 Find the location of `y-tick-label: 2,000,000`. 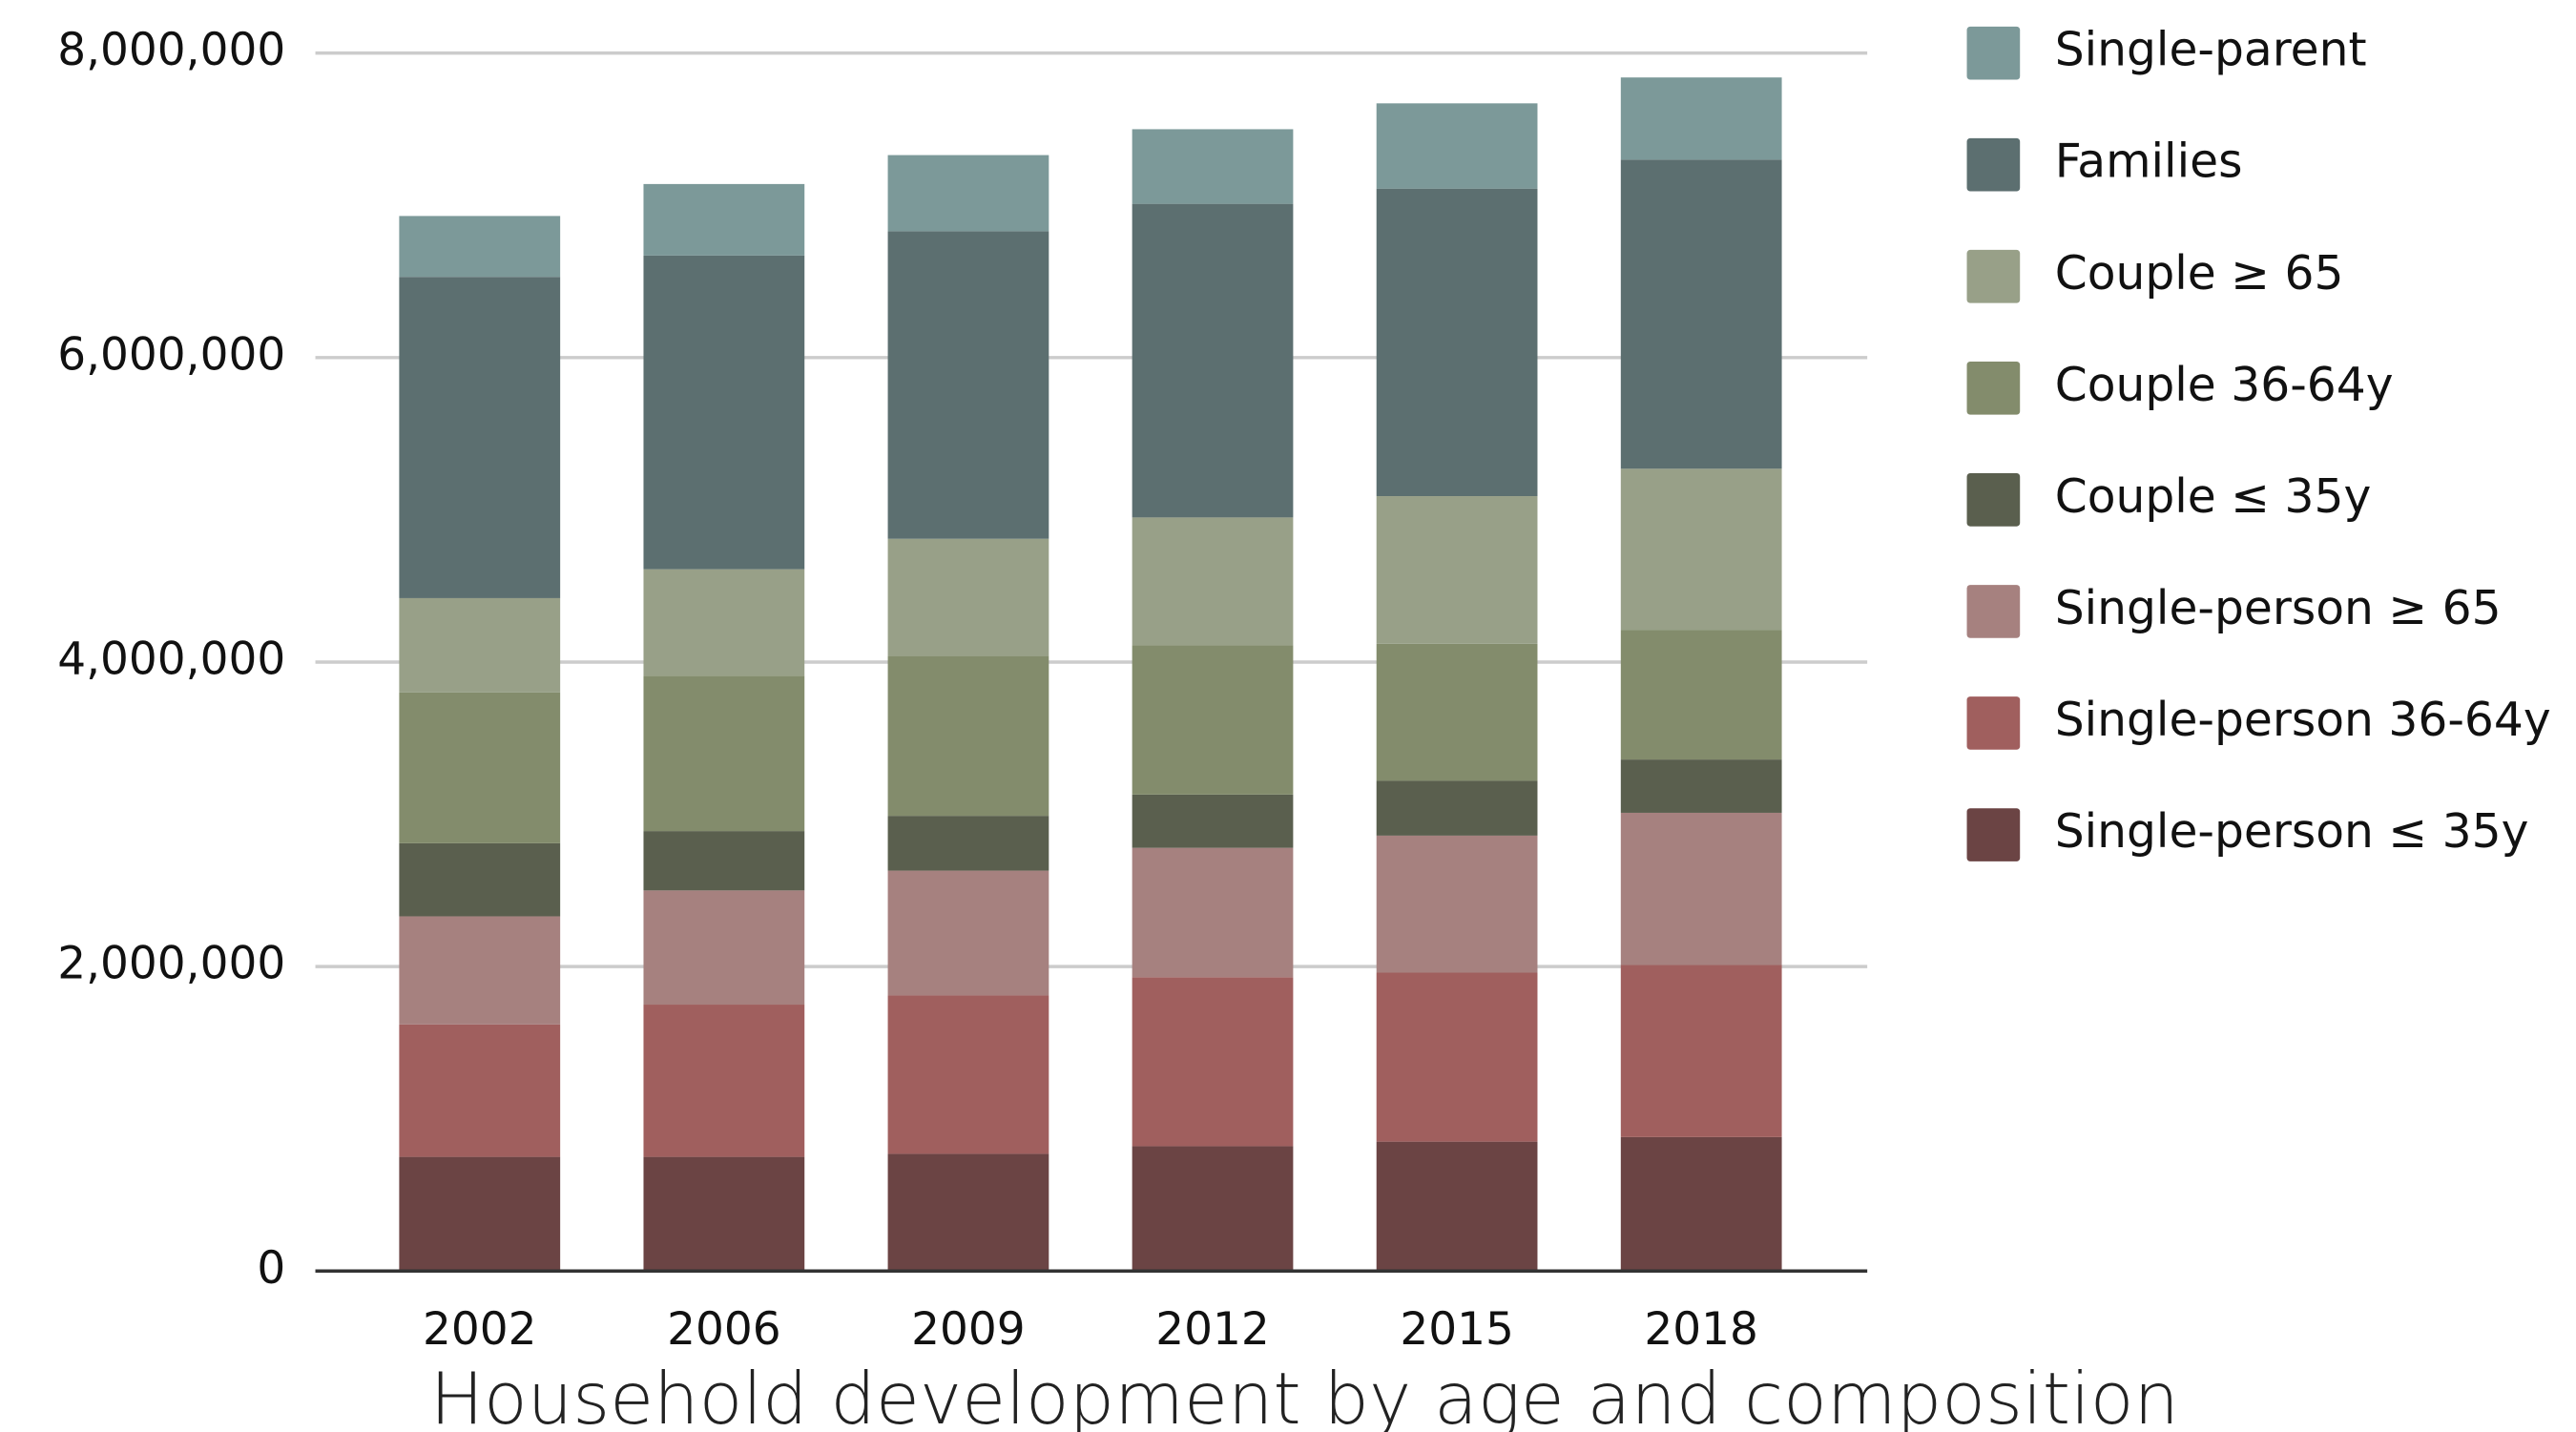

y-tick-label: 2,000,000 is located at coordinates (171, 964).